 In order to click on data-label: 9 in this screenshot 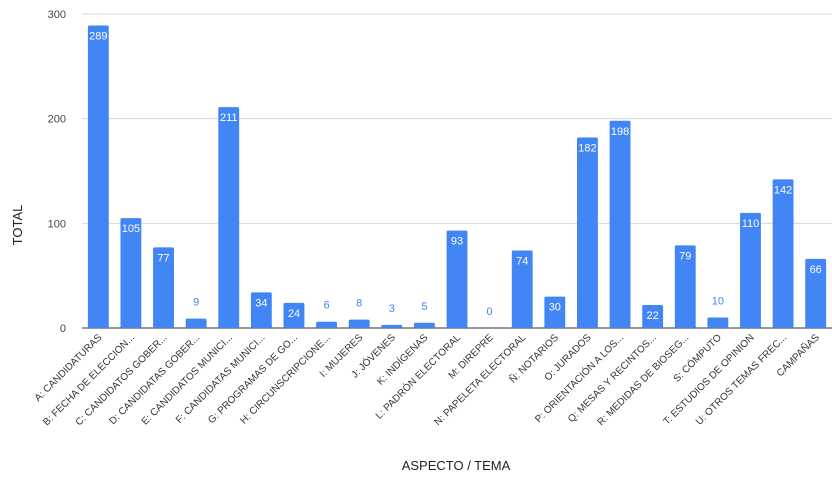, I will do `click(196, 303)`.